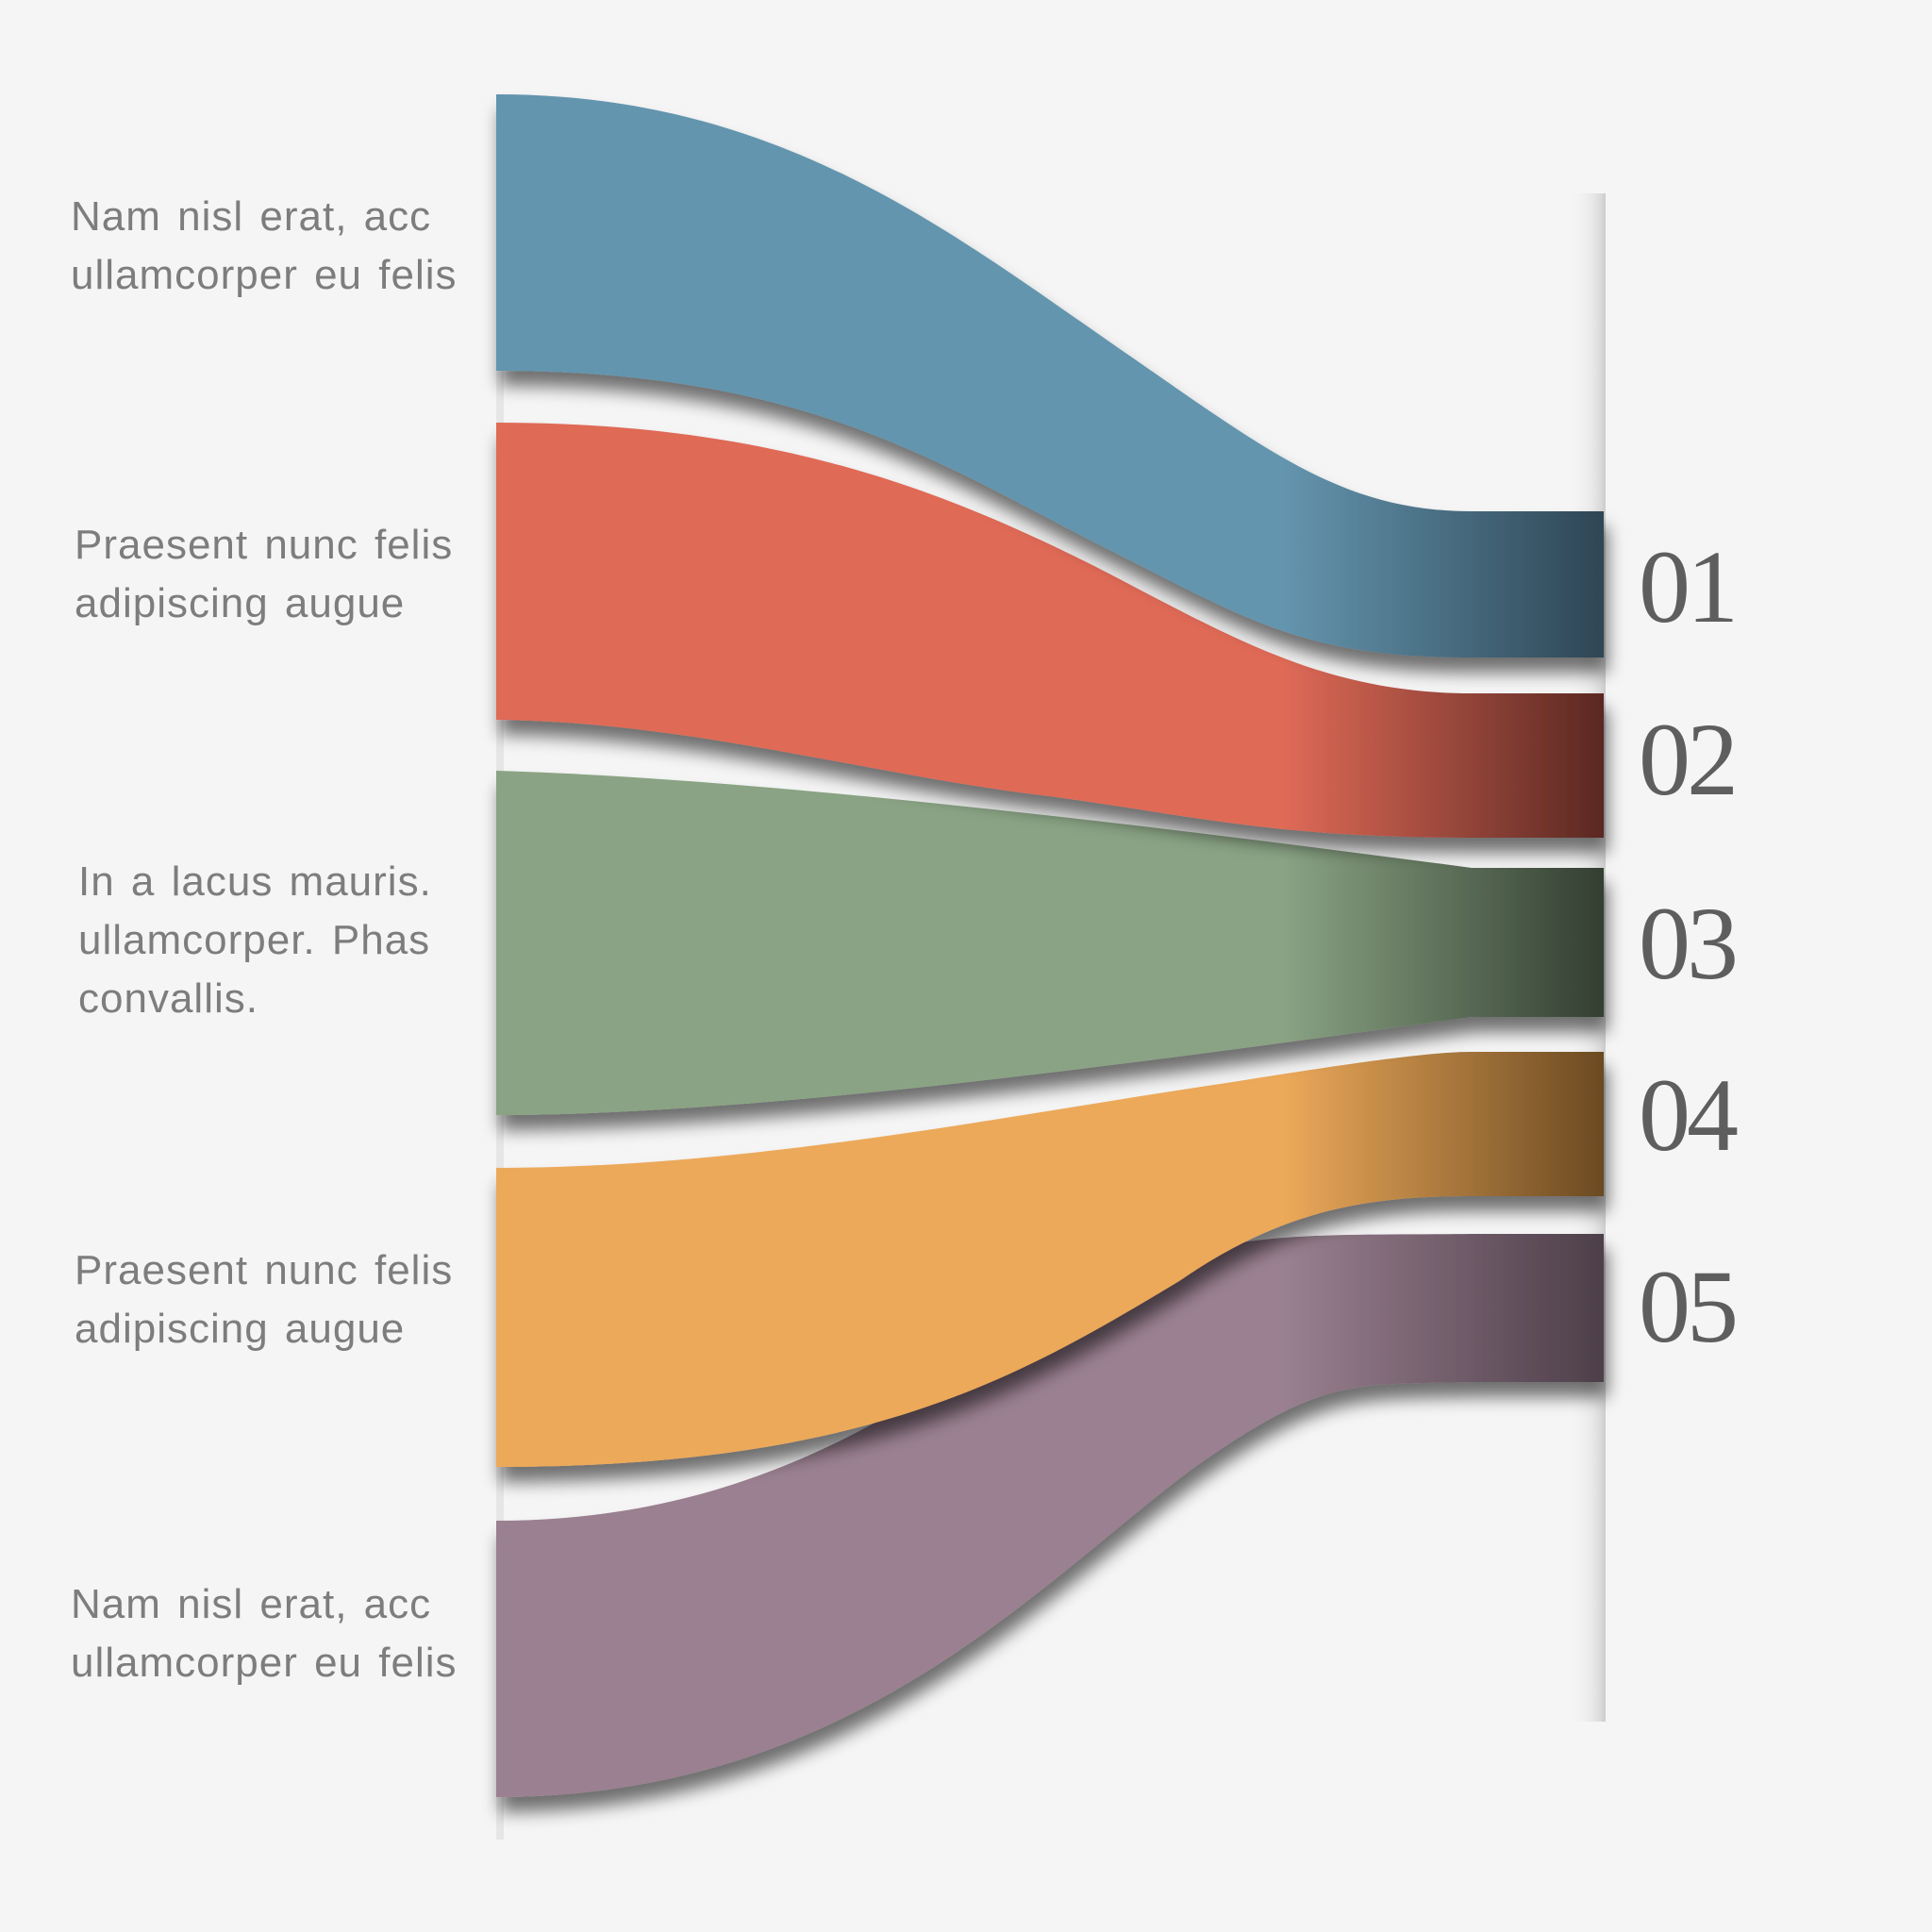 Image resolution: width=1932 pixels, height=1932 pixels. Describe the element at coordinates (240, 1329) in the screenshot. I see `caption-4-line-2: adipiscing augue` at that location.